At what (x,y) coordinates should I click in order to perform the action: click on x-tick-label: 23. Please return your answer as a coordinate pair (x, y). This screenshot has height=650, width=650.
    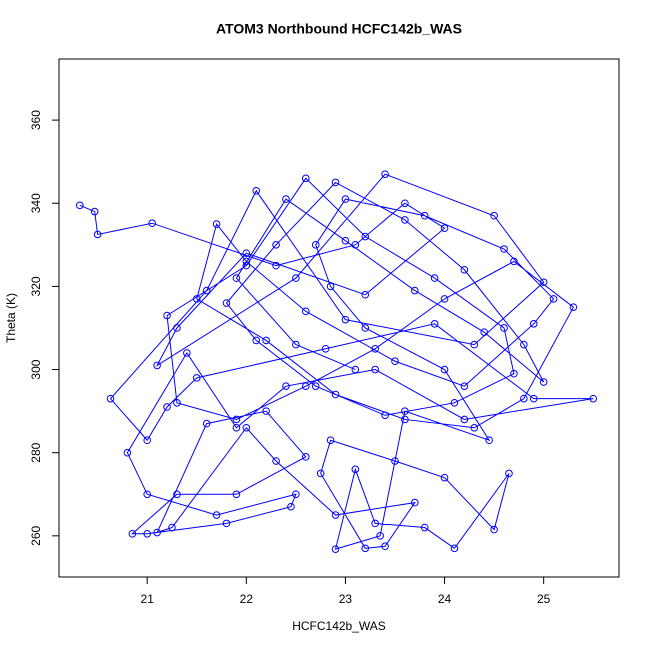
    Looking at the image, I should click on (346, 599).